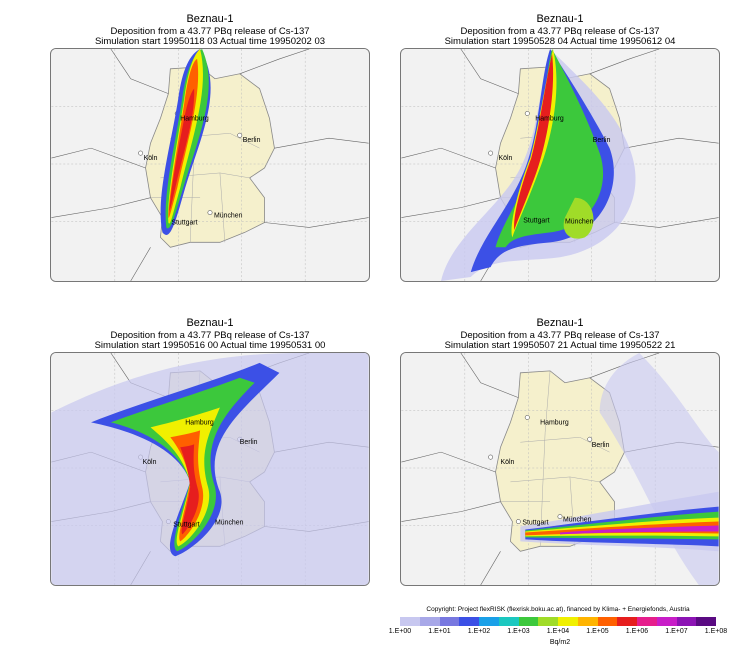 This screenshot has width=751, height=656. I want to click on color-scale-unit: Bq/m2, so click(560, 642).